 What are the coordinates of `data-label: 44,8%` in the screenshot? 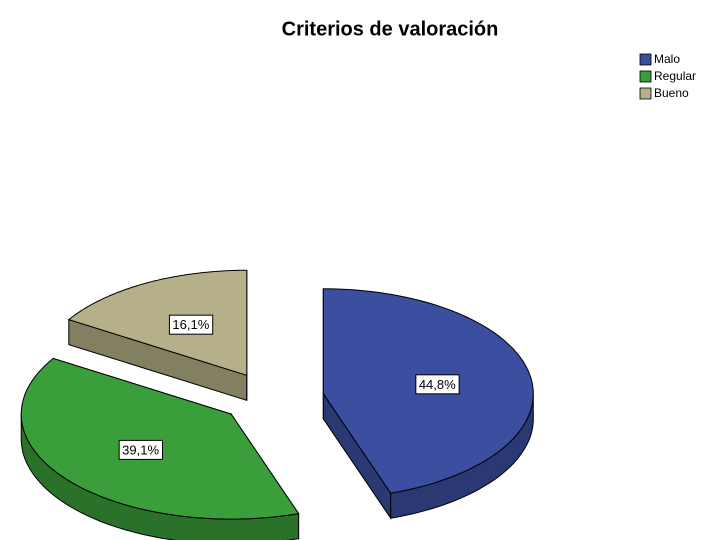 It's located at (437, 384).